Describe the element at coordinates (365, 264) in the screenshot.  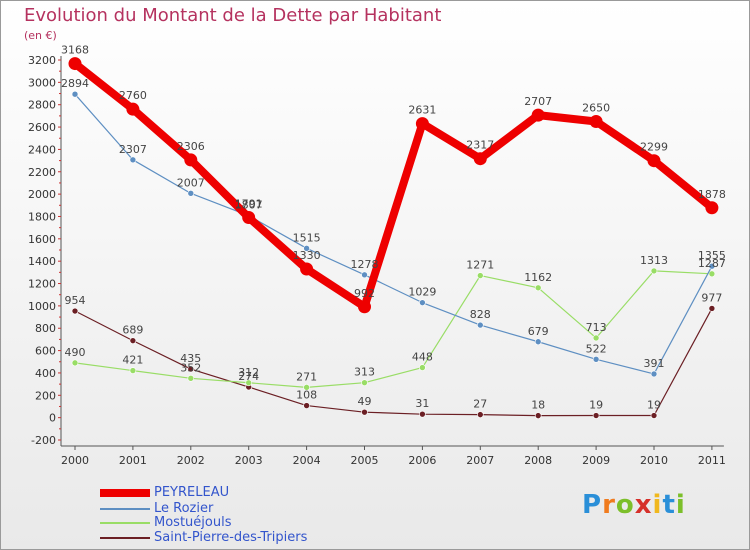
I see `data-label: 1278` at that location.